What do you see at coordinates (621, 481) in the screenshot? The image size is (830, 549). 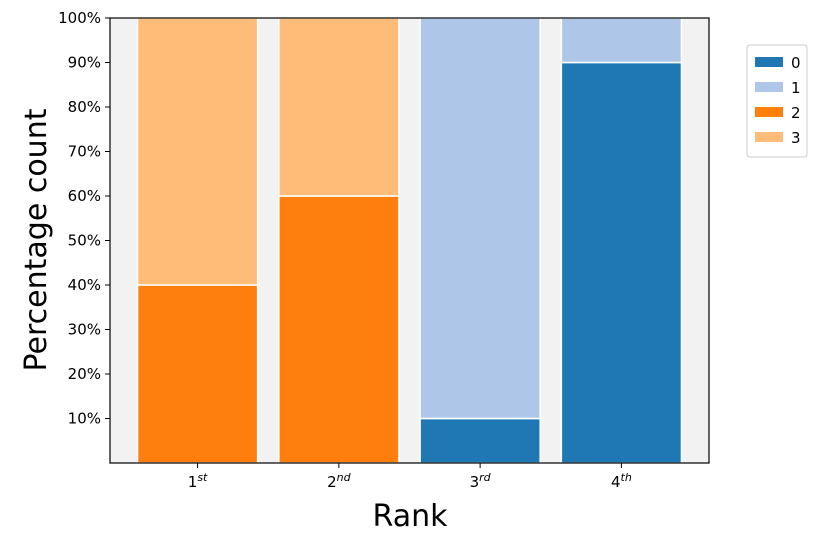 I see `x-tick-label: 4th` at bounding box center [621, 481].